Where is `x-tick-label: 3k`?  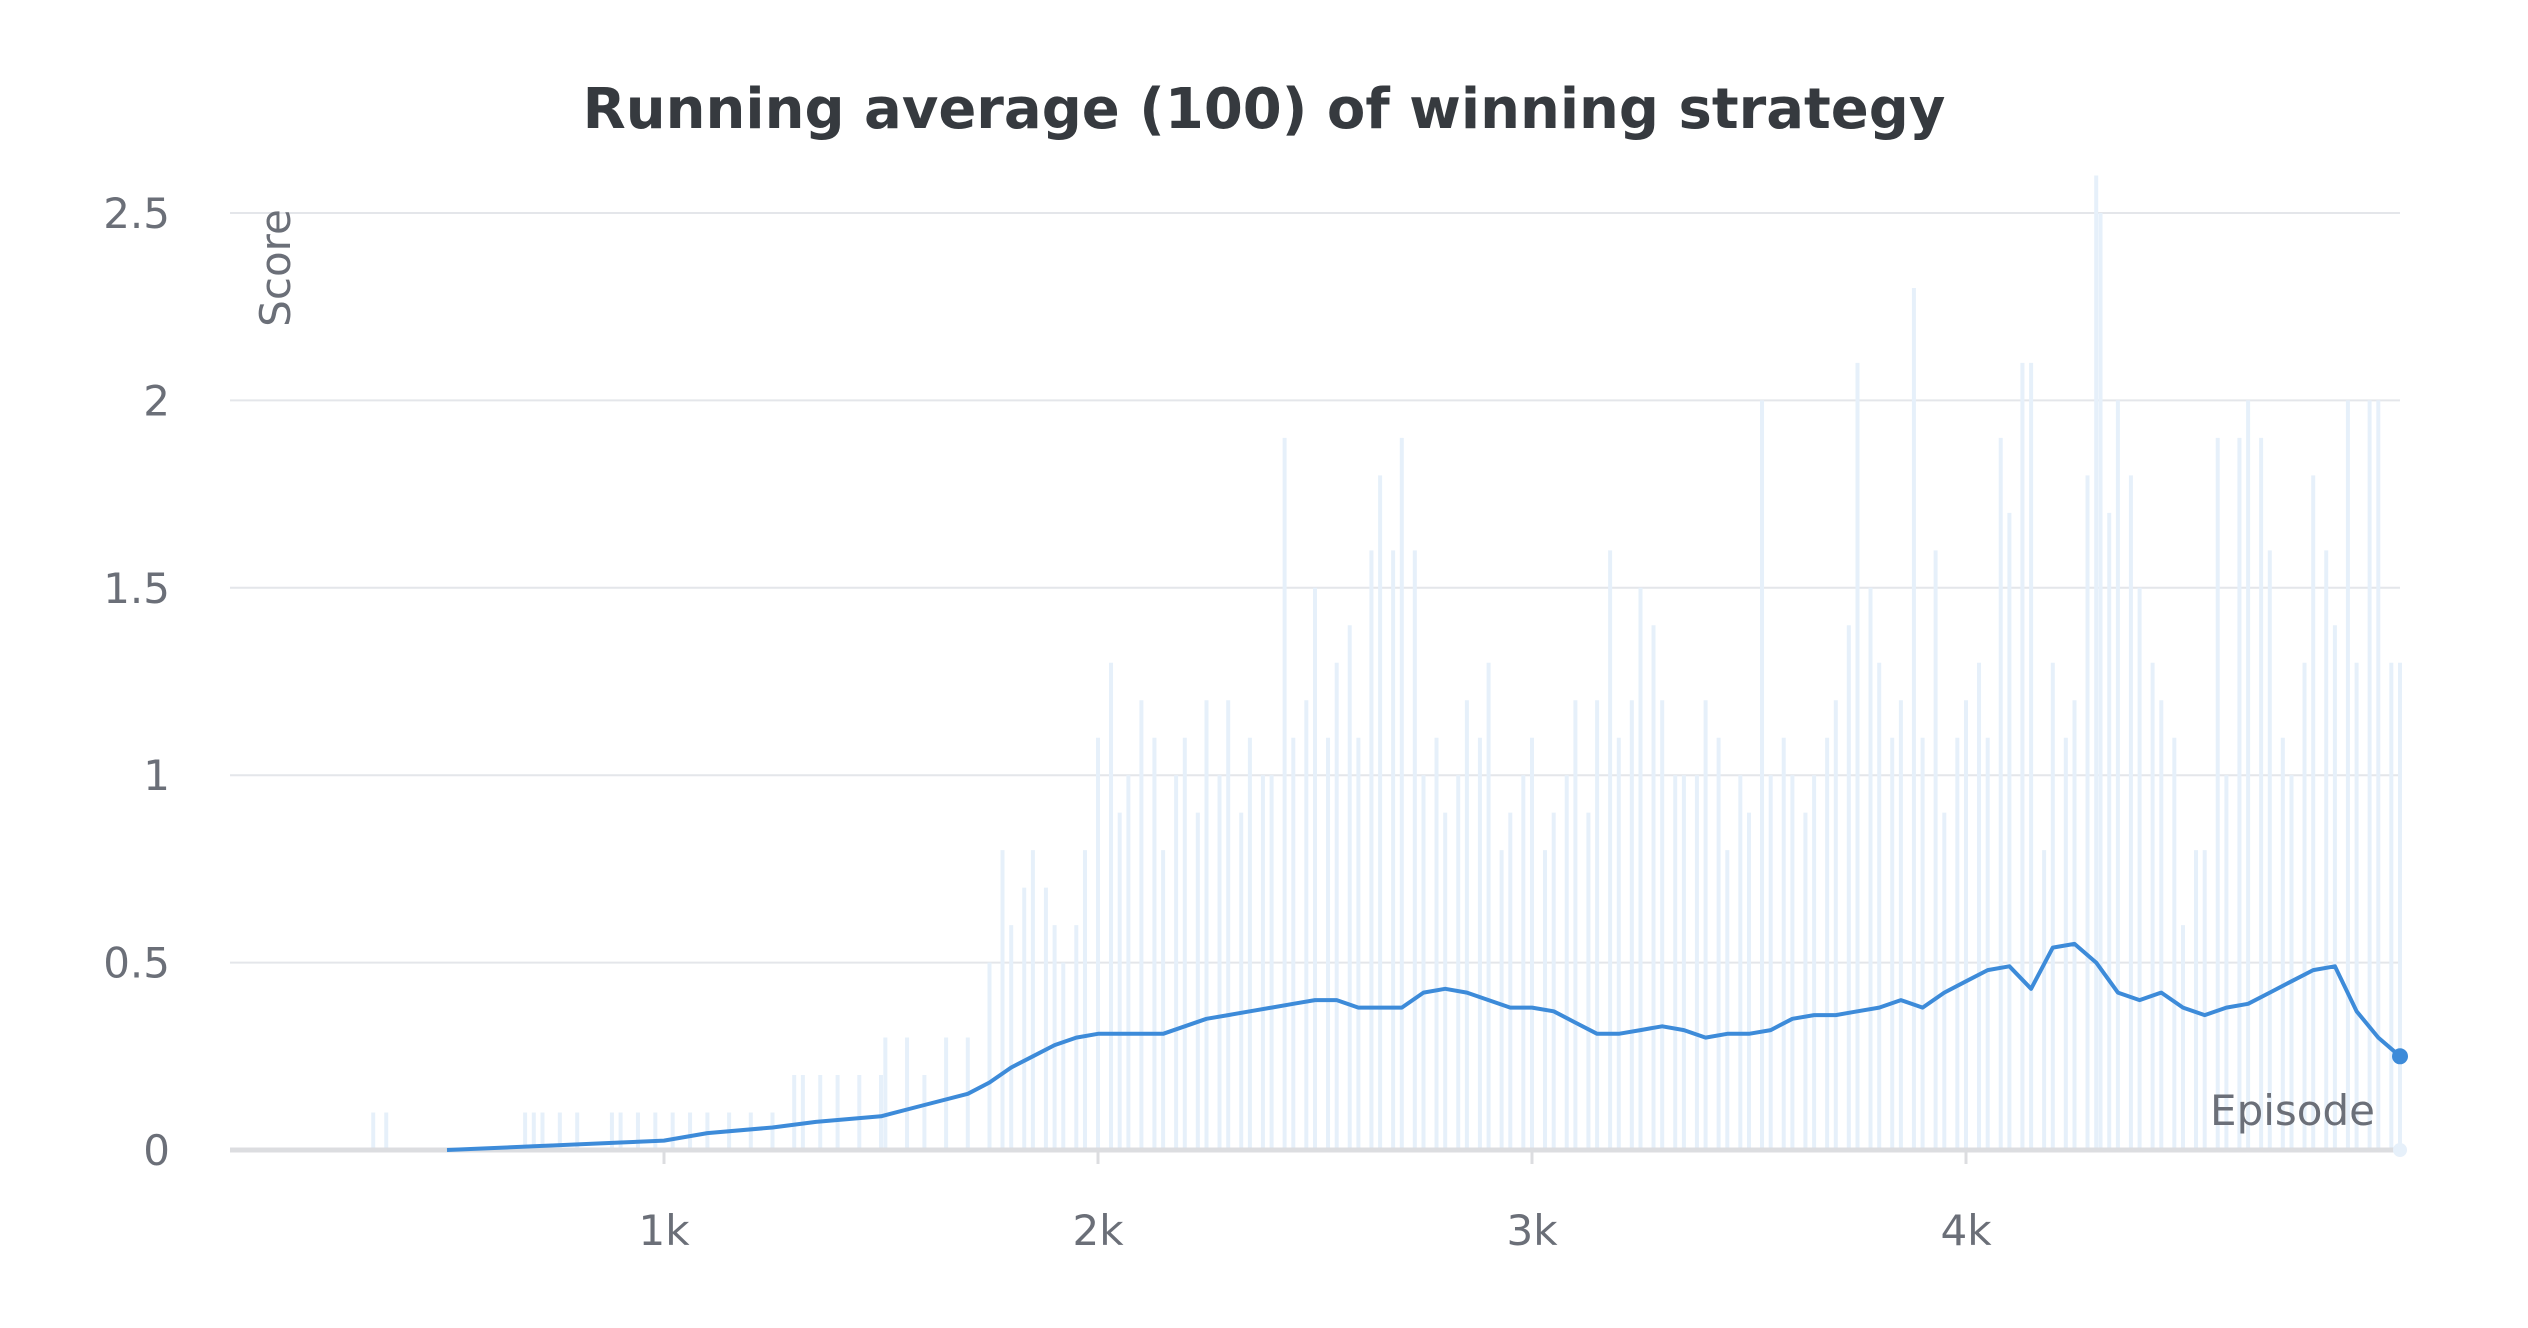 x-tick-label: 3k is located at coordinates (1532, 1230).